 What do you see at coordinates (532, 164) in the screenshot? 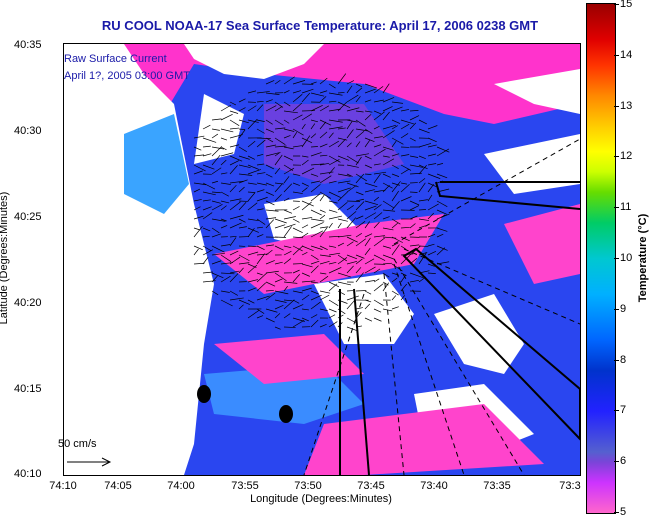
I see `cloud-patch` at bounding box center [532, 164].